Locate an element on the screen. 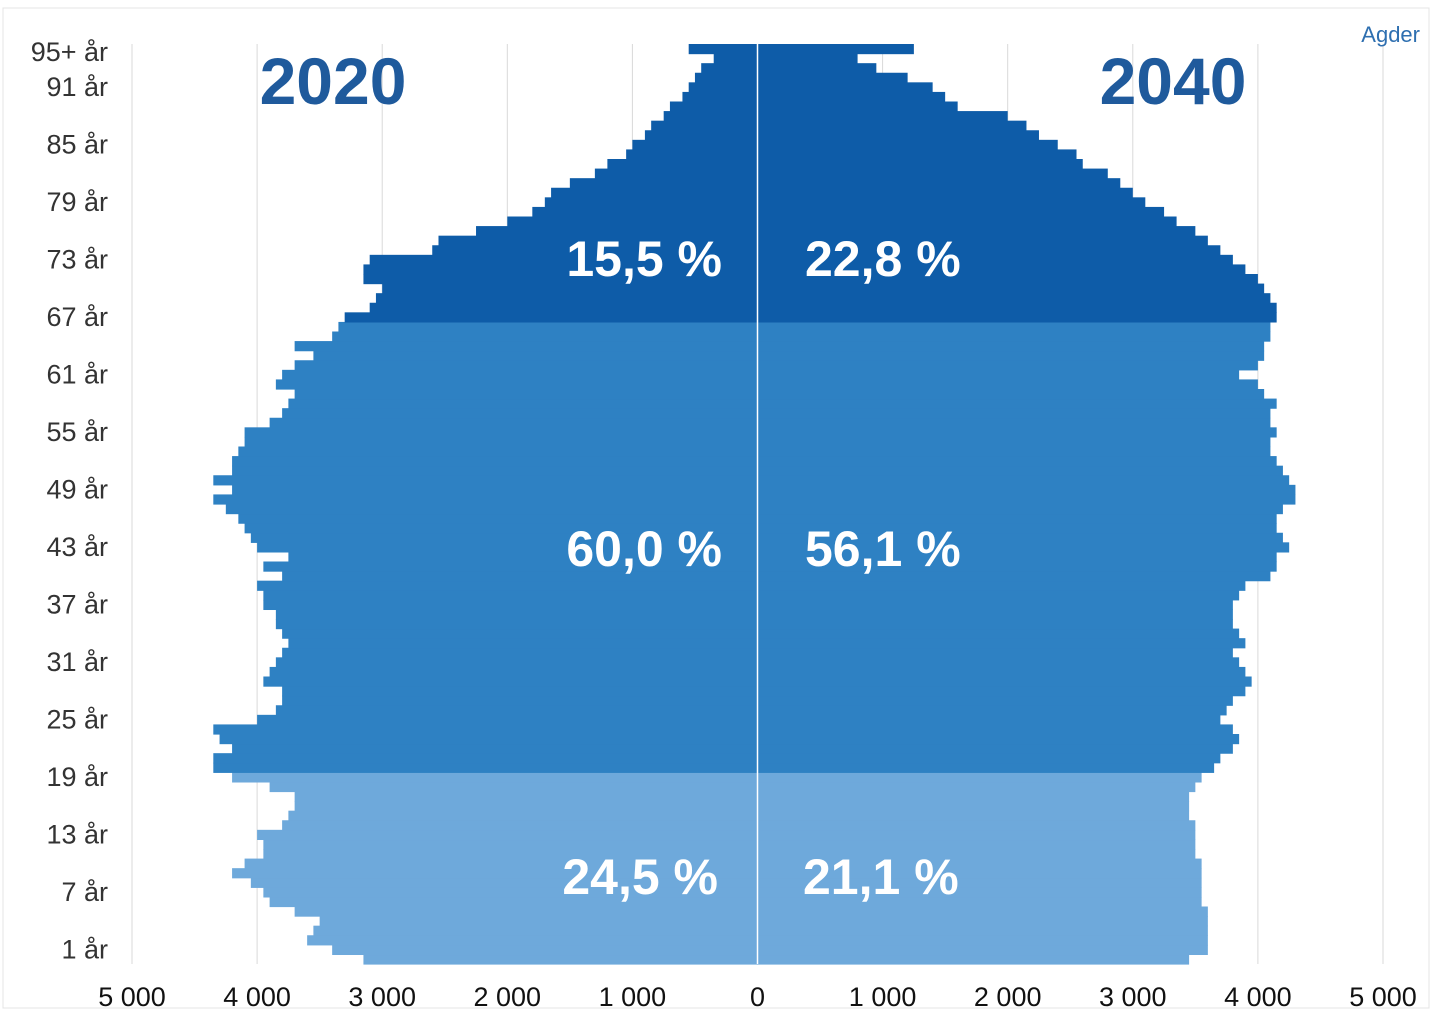  share-right-elderly: 22,8 % is located at coordinates (883, 259).